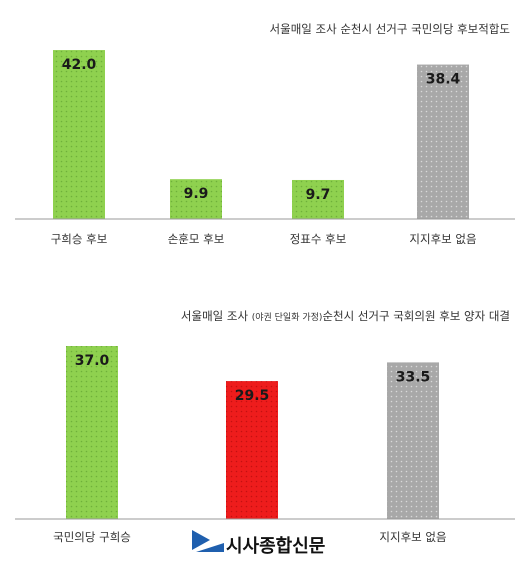  Describe the element at coordinates (345, 316) in the screenshot. I see `chart-2-title: 서울매일 조사 (야권 단일화 가정)순천시 선거구 국회의원 후보 양자 대결` at that location.